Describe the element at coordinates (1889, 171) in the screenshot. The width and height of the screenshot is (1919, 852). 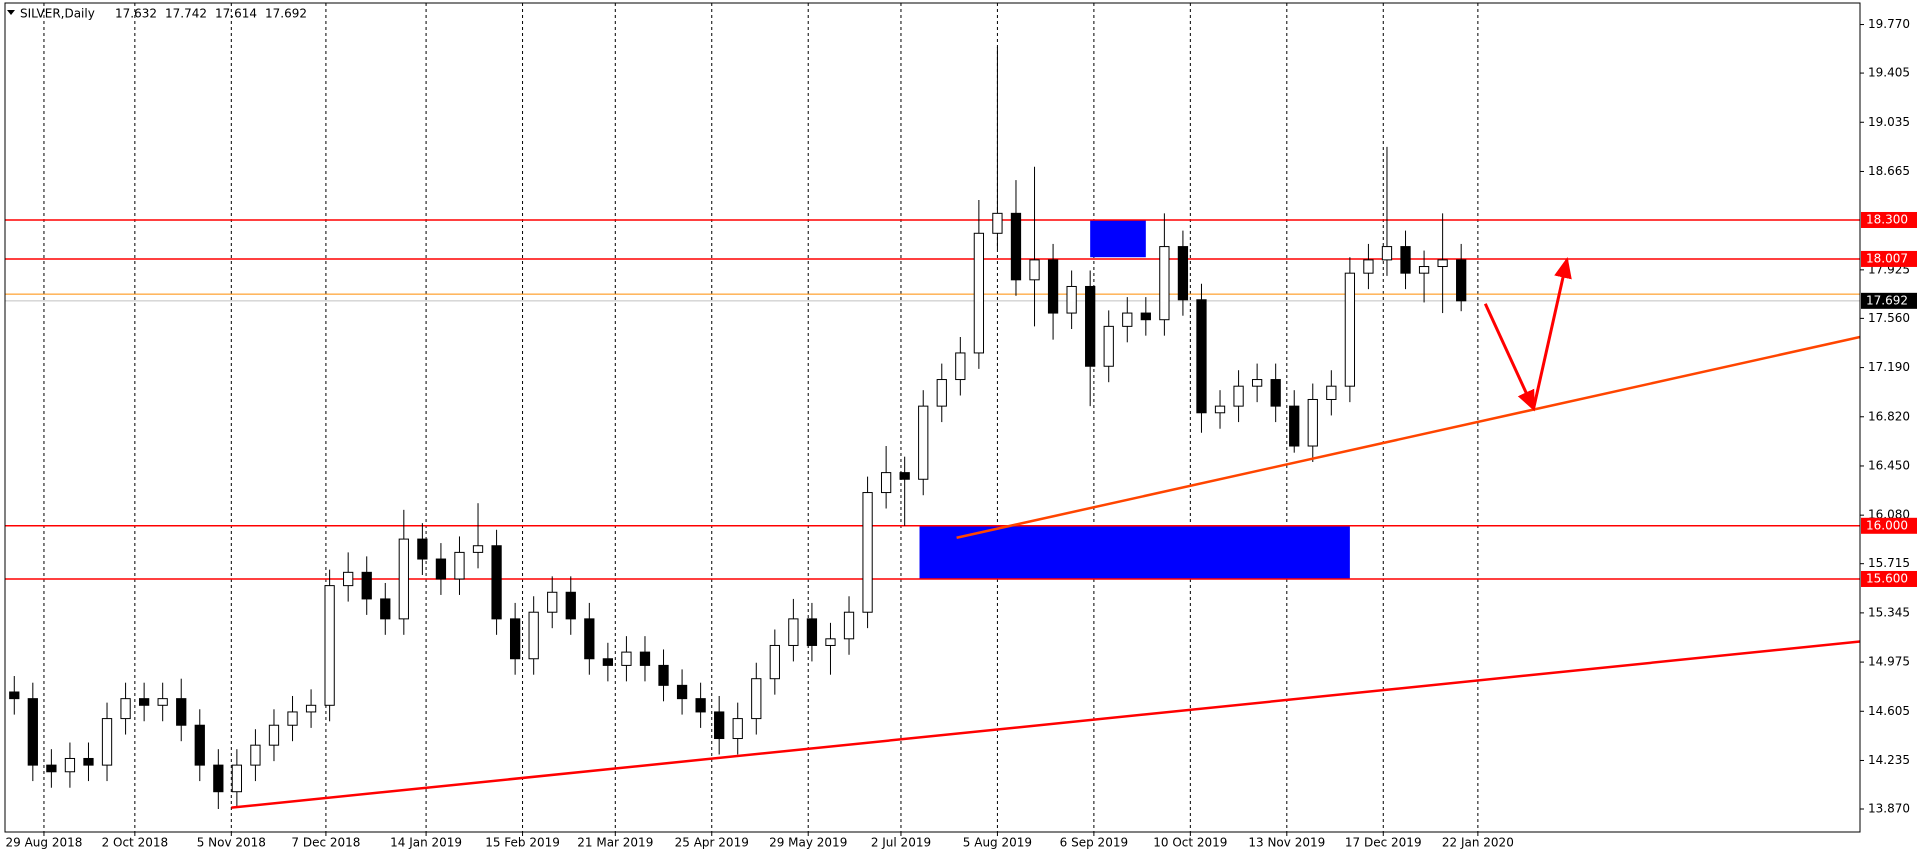
I see `y-tick-label: 18.665` at that location.